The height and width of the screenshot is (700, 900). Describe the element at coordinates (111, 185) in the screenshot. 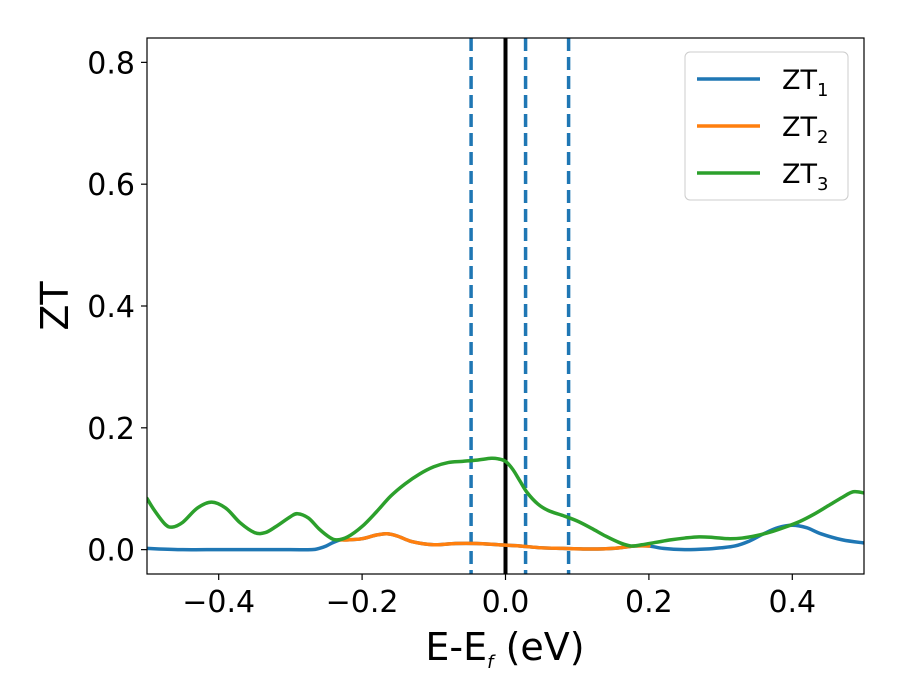

I see `y-tick-label: 0.6` at that location.